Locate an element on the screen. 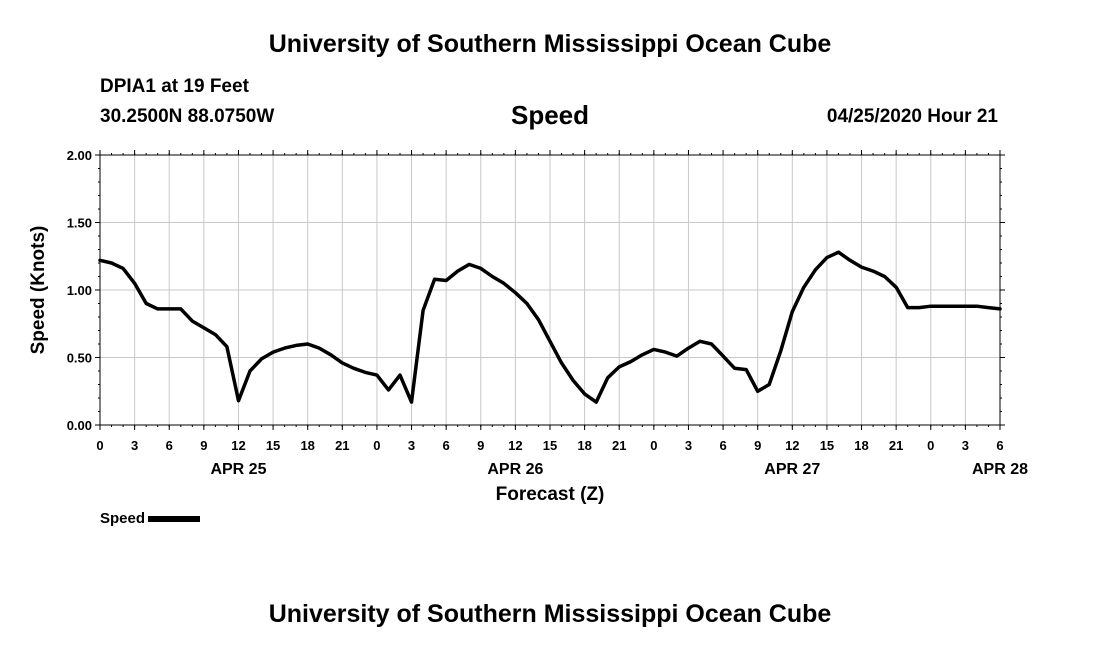 The width and height of the screenshot is (1100, 650). x-axis-title: Forecast (Z) is located at coordinates (550, 494).